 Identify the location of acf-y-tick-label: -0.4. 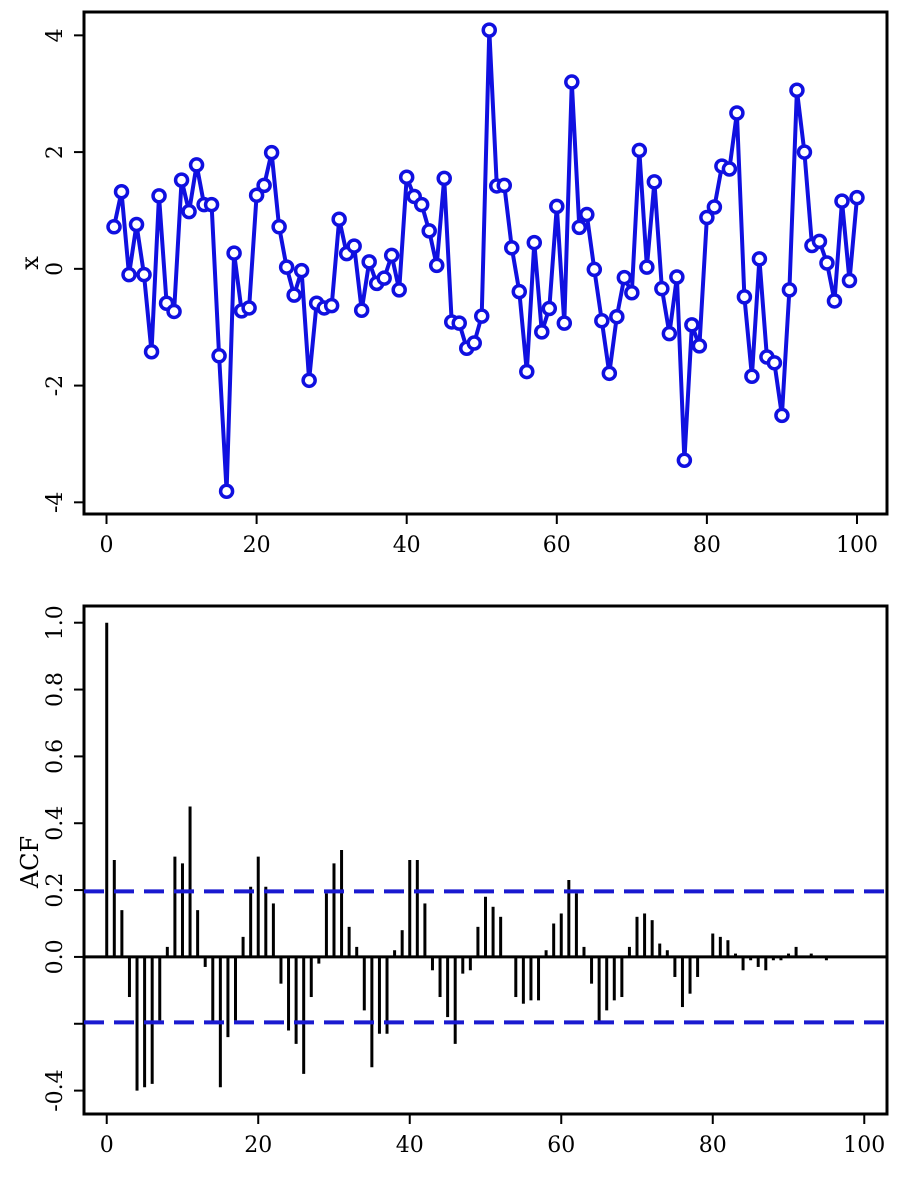
(55, 1090).